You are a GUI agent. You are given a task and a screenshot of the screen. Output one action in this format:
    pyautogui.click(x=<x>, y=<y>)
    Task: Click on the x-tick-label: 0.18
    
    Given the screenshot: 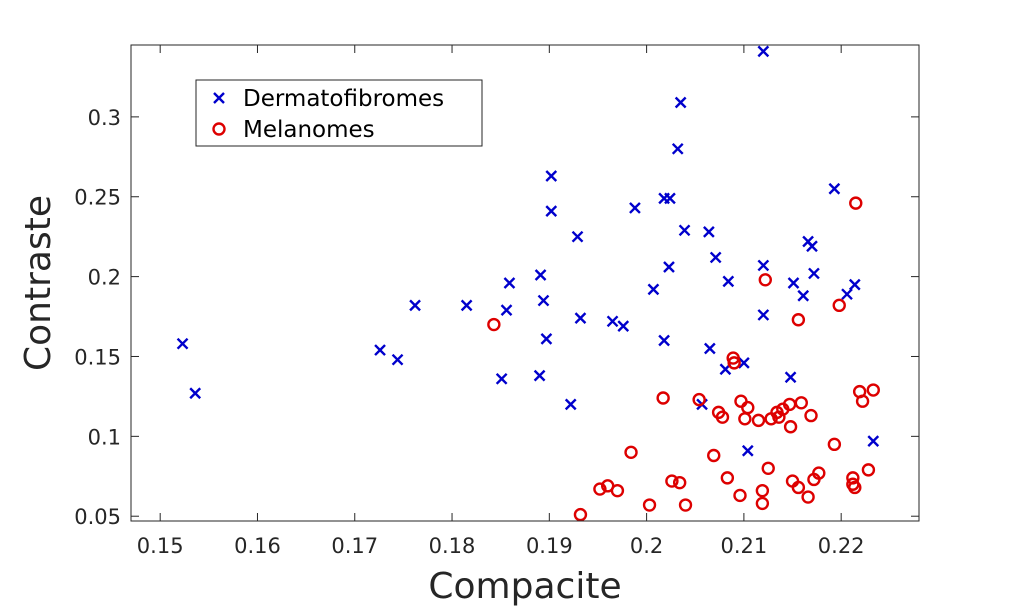 What is the action you would take?
    pyautogui.click(x=452, y=546)
    